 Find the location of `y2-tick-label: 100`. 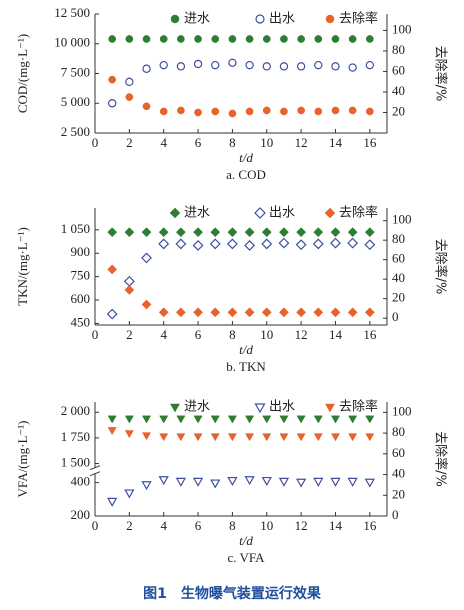

y2-tick-label: 100 is located at coordinates (402, 28).